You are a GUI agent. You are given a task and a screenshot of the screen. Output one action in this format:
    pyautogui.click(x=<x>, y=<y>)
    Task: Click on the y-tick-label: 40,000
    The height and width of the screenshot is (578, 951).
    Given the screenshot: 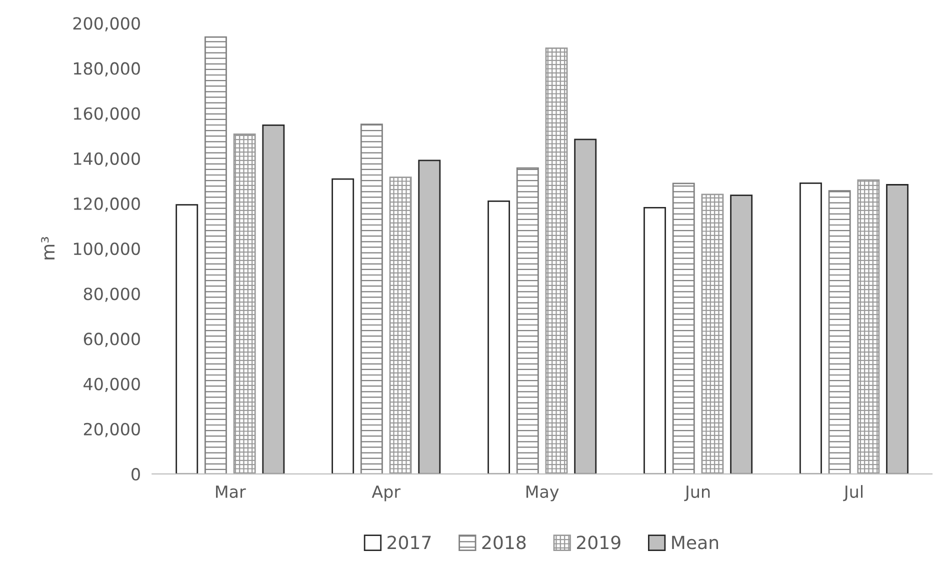 What is the action you would take?
    pyautogui.click(x=112, y=385)
    